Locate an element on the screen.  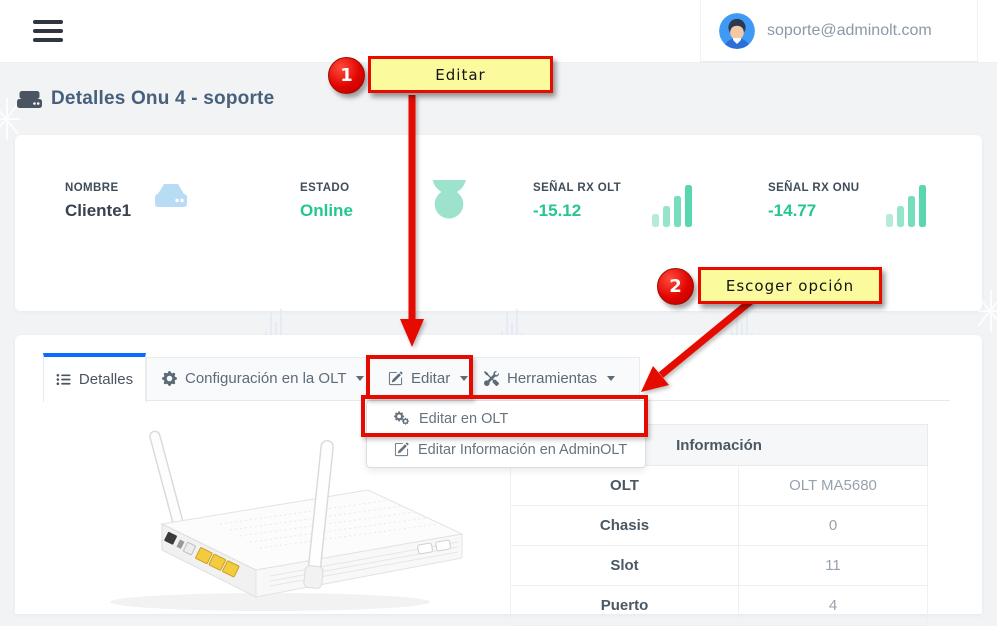
highlight-box-editar-tab is located at coordinates (419, 377).